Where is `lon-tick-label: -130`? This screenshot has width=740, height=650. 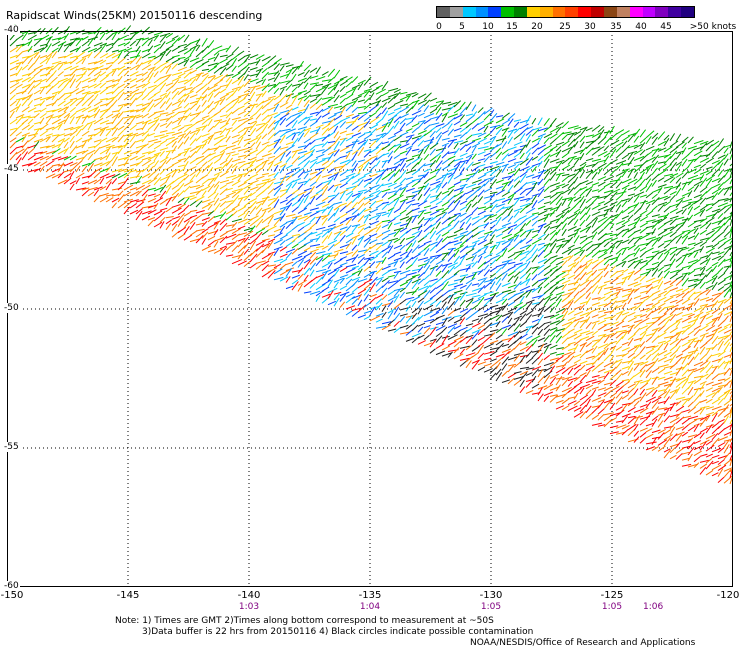
lon-tick-label: -130 is located at coordinates (491, 595).